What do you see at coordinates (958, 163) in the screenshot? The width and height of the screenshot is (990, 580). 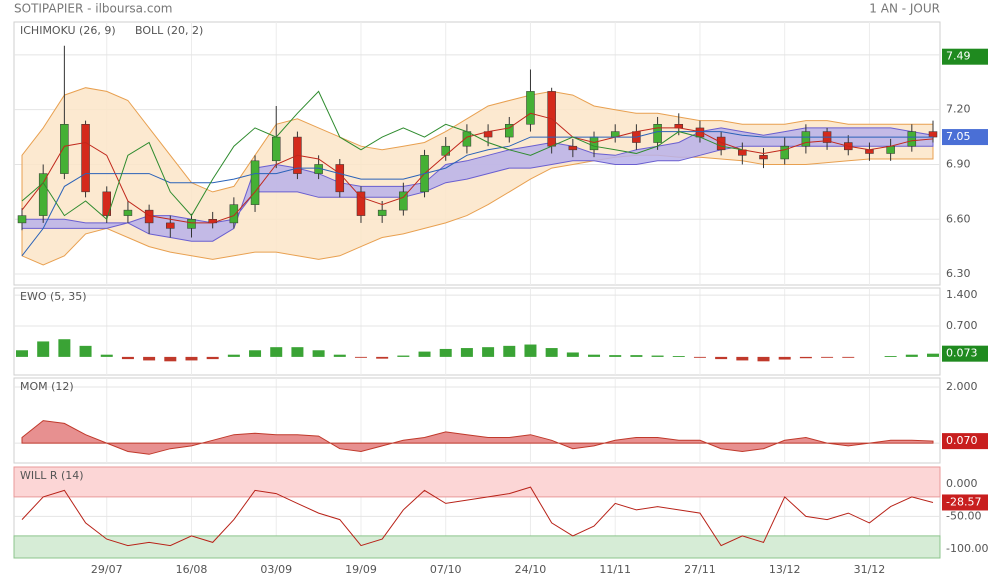 I see `y-tick-label: 6.90` at bounding box center [958, 163].